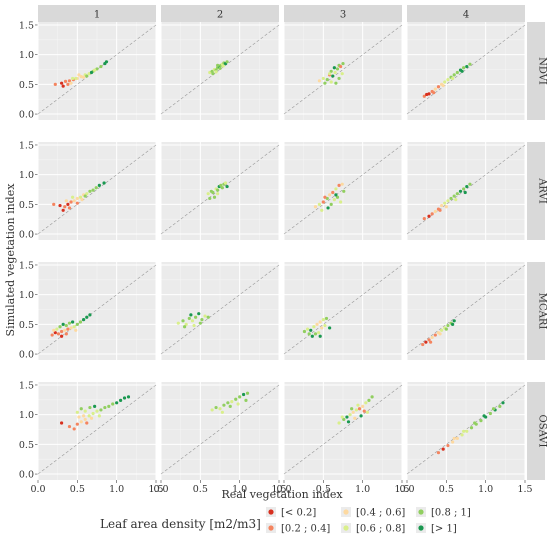 This screenshot has height=545, width=550. I want to click on legend-label: [> 1], so click(444, 529).